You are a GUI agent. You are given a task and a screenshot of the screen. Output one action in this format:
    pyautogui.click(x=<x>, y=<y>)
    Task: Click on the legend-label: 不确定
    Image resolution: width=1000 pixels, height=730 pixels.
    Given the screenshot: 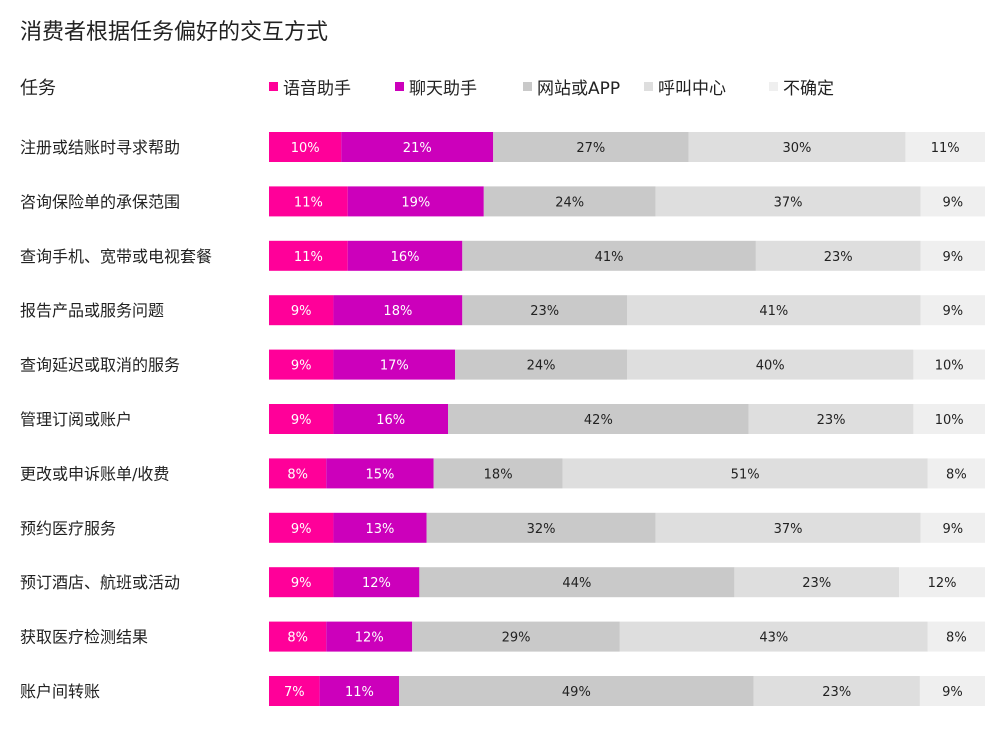 What is the action you would take?
    pyautogui.click(x=808, y=89)
    